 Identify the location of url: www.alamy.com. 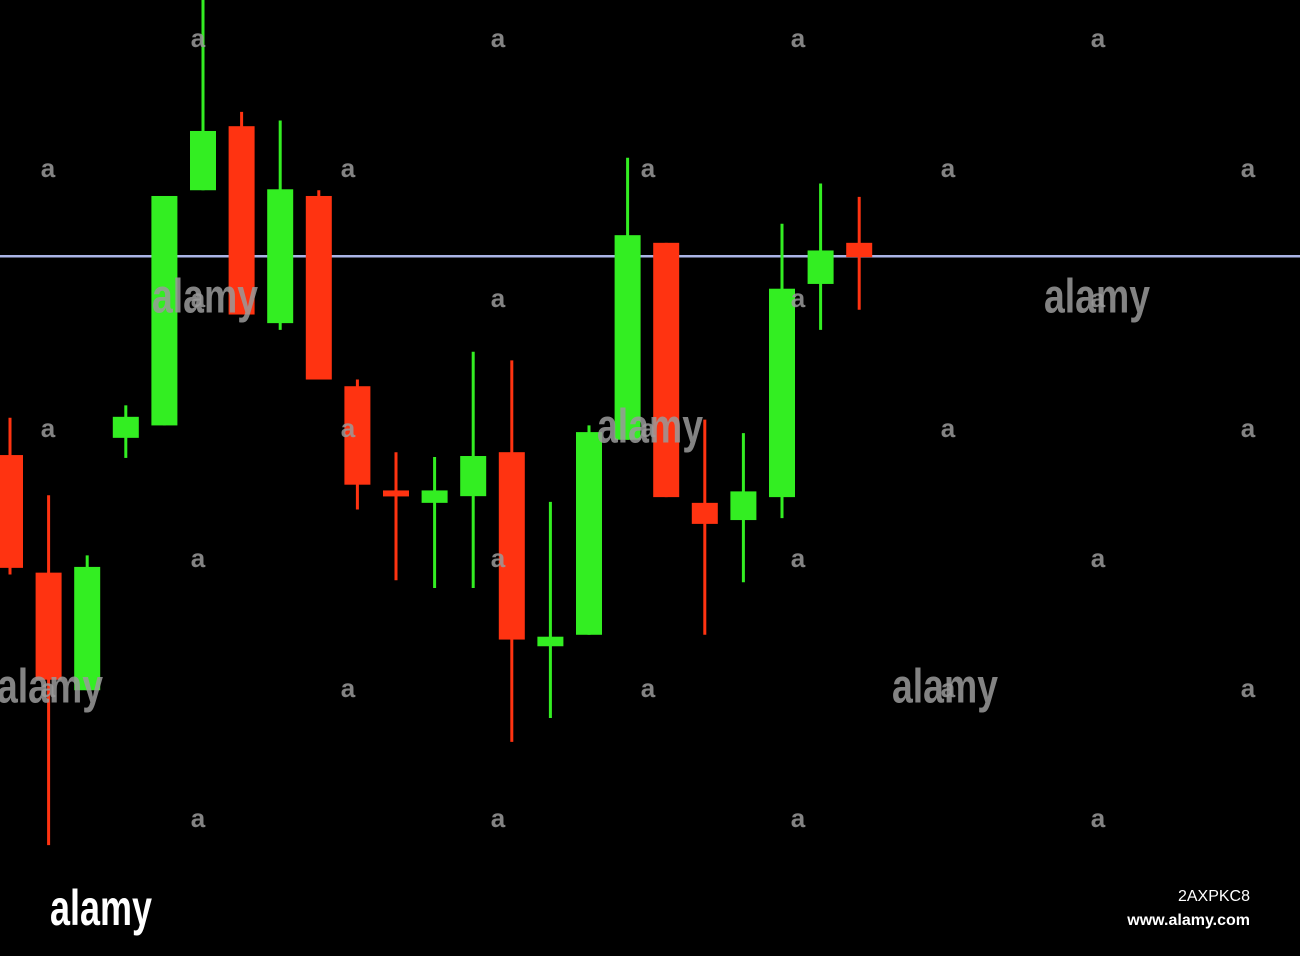
(1188, 920).